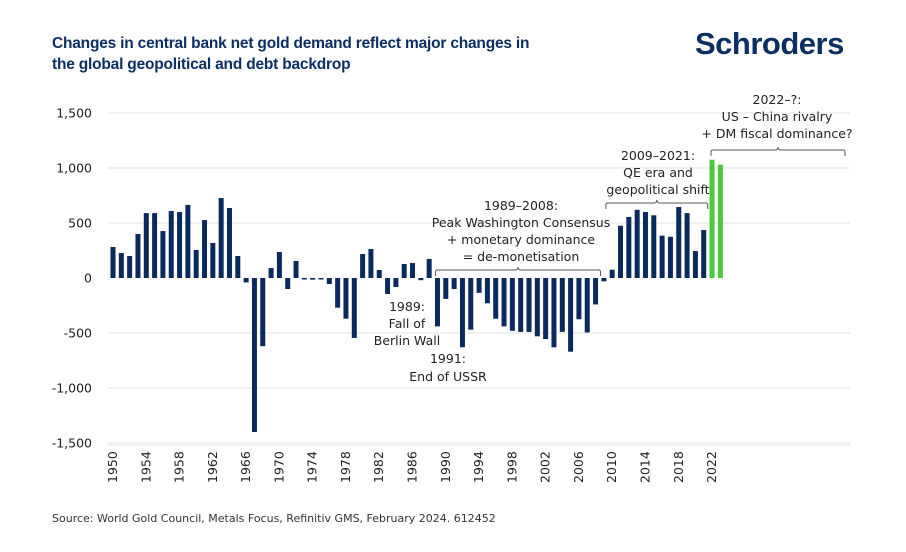  I want to click on bar-2011, so click(621, 251).